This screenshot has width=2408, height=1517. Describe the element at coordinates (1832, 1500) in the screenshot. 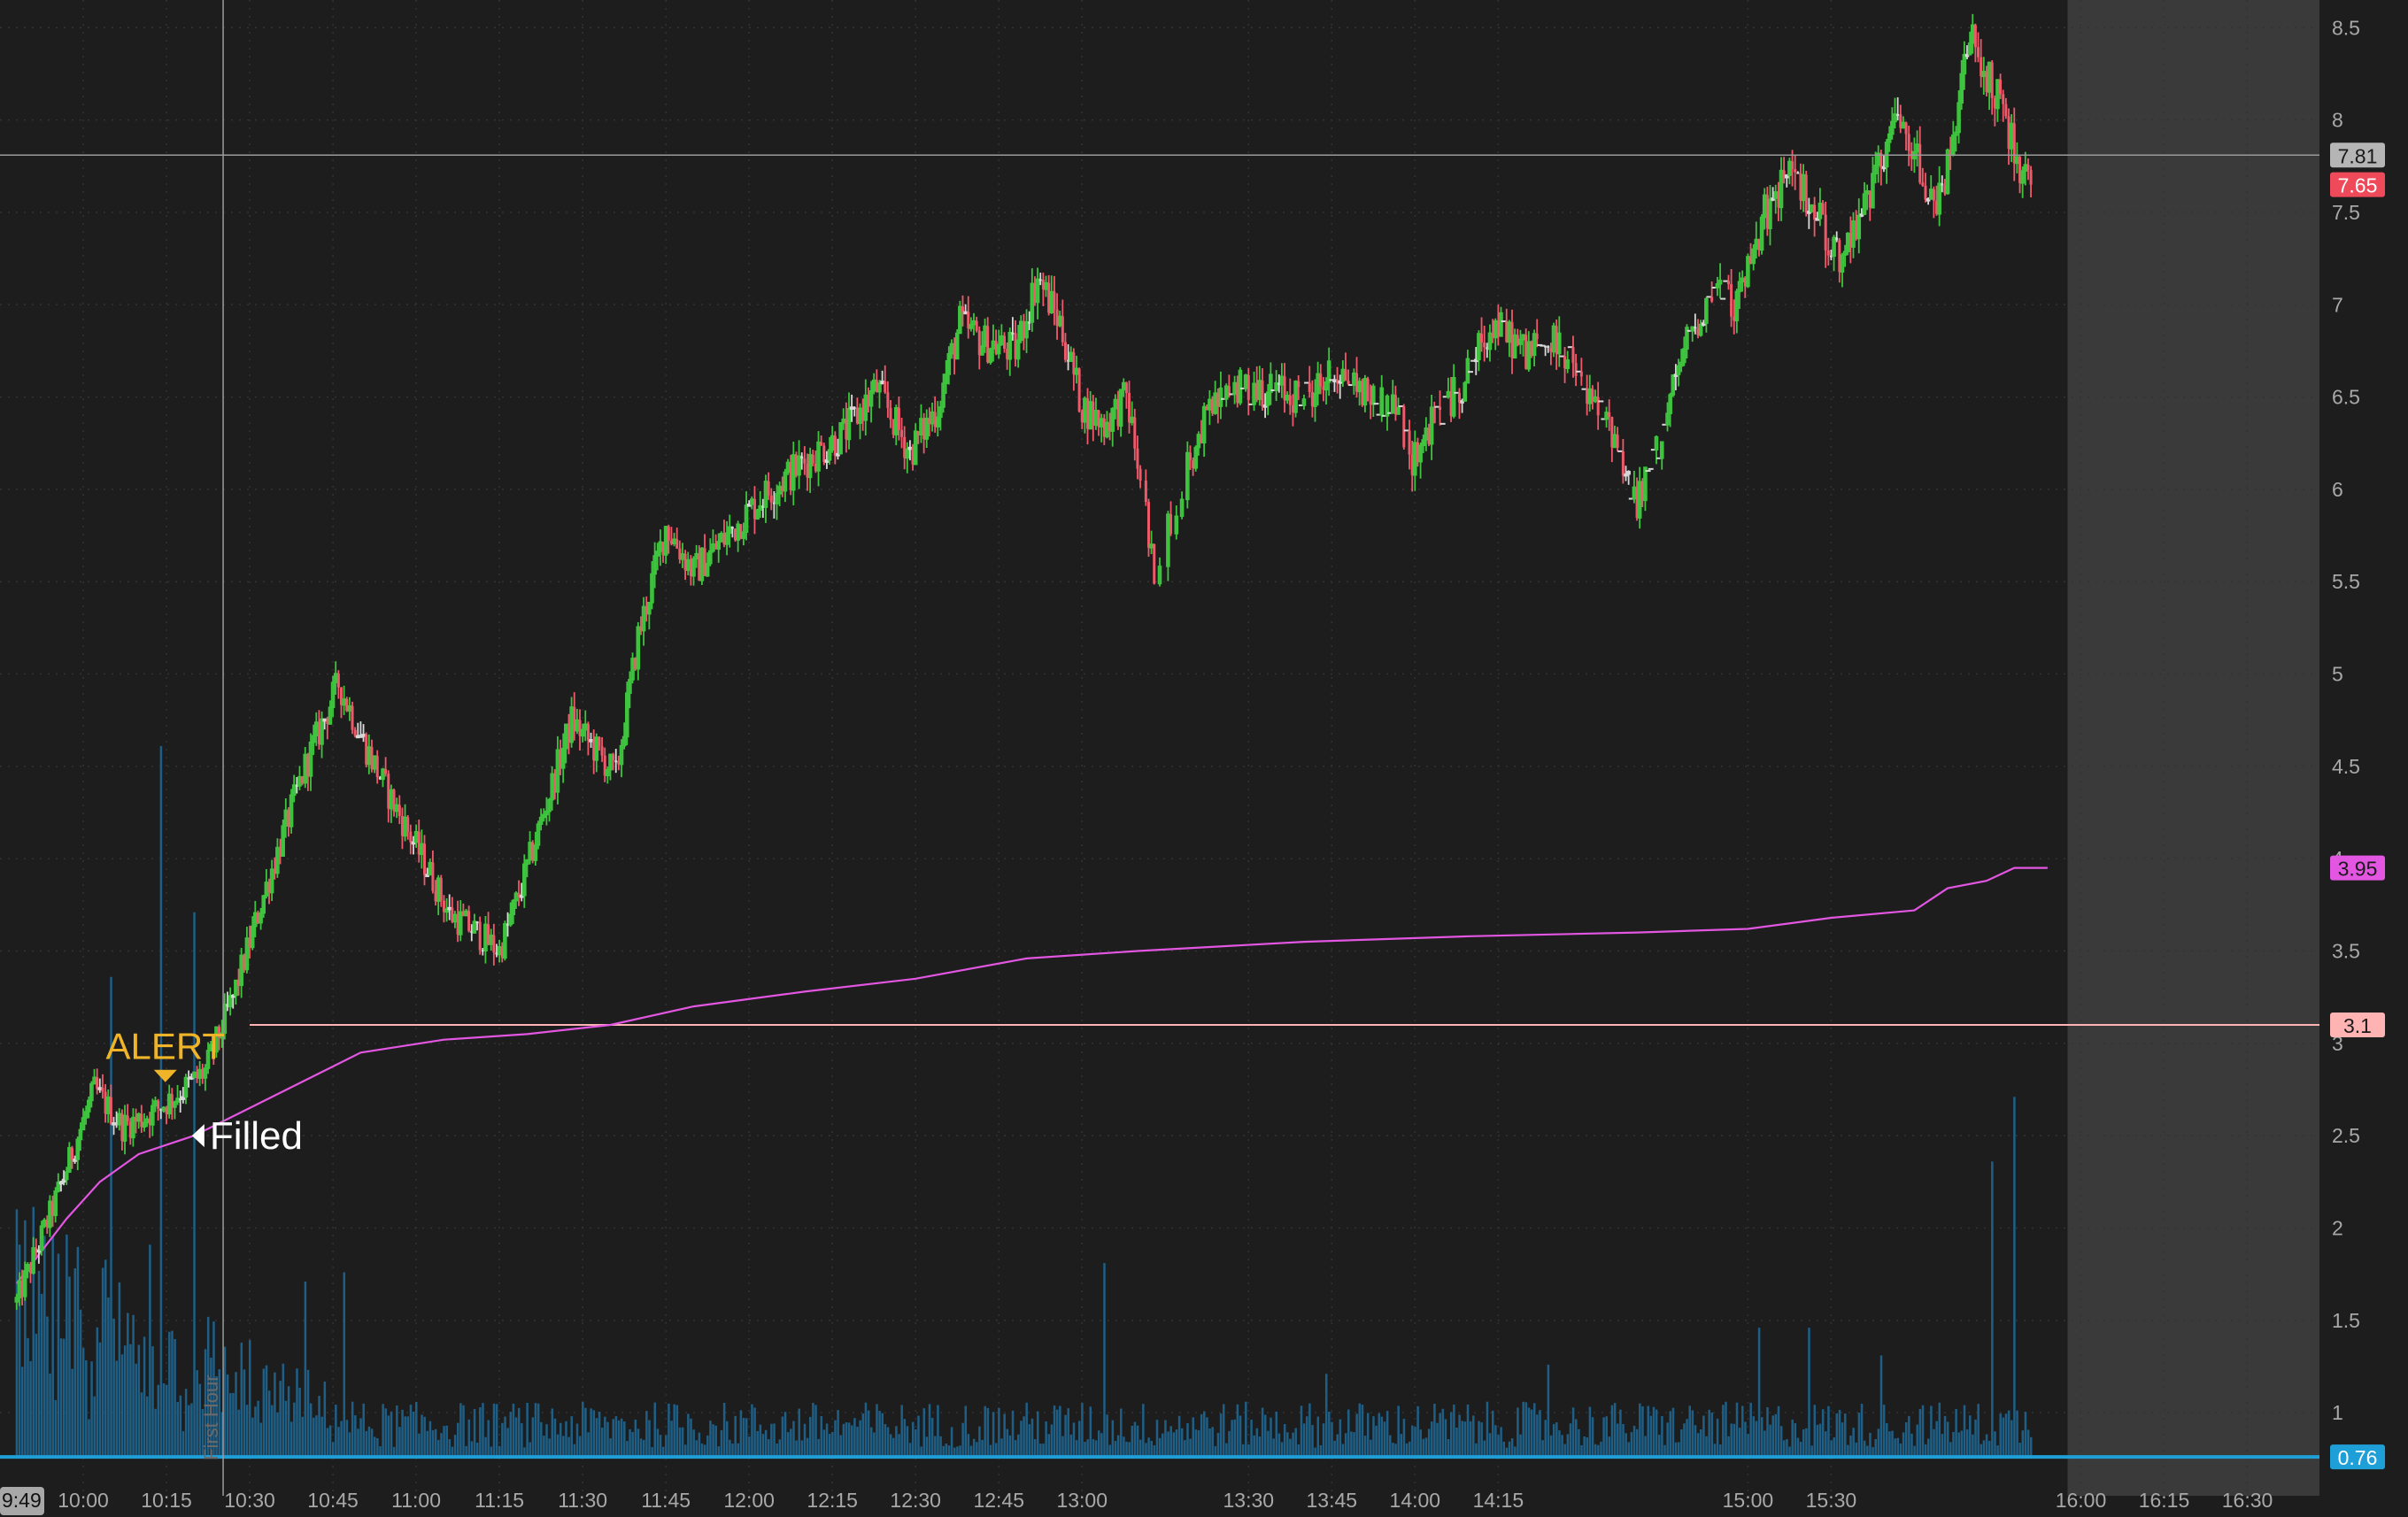

I see `x-tick-label: 15:30` at that location.